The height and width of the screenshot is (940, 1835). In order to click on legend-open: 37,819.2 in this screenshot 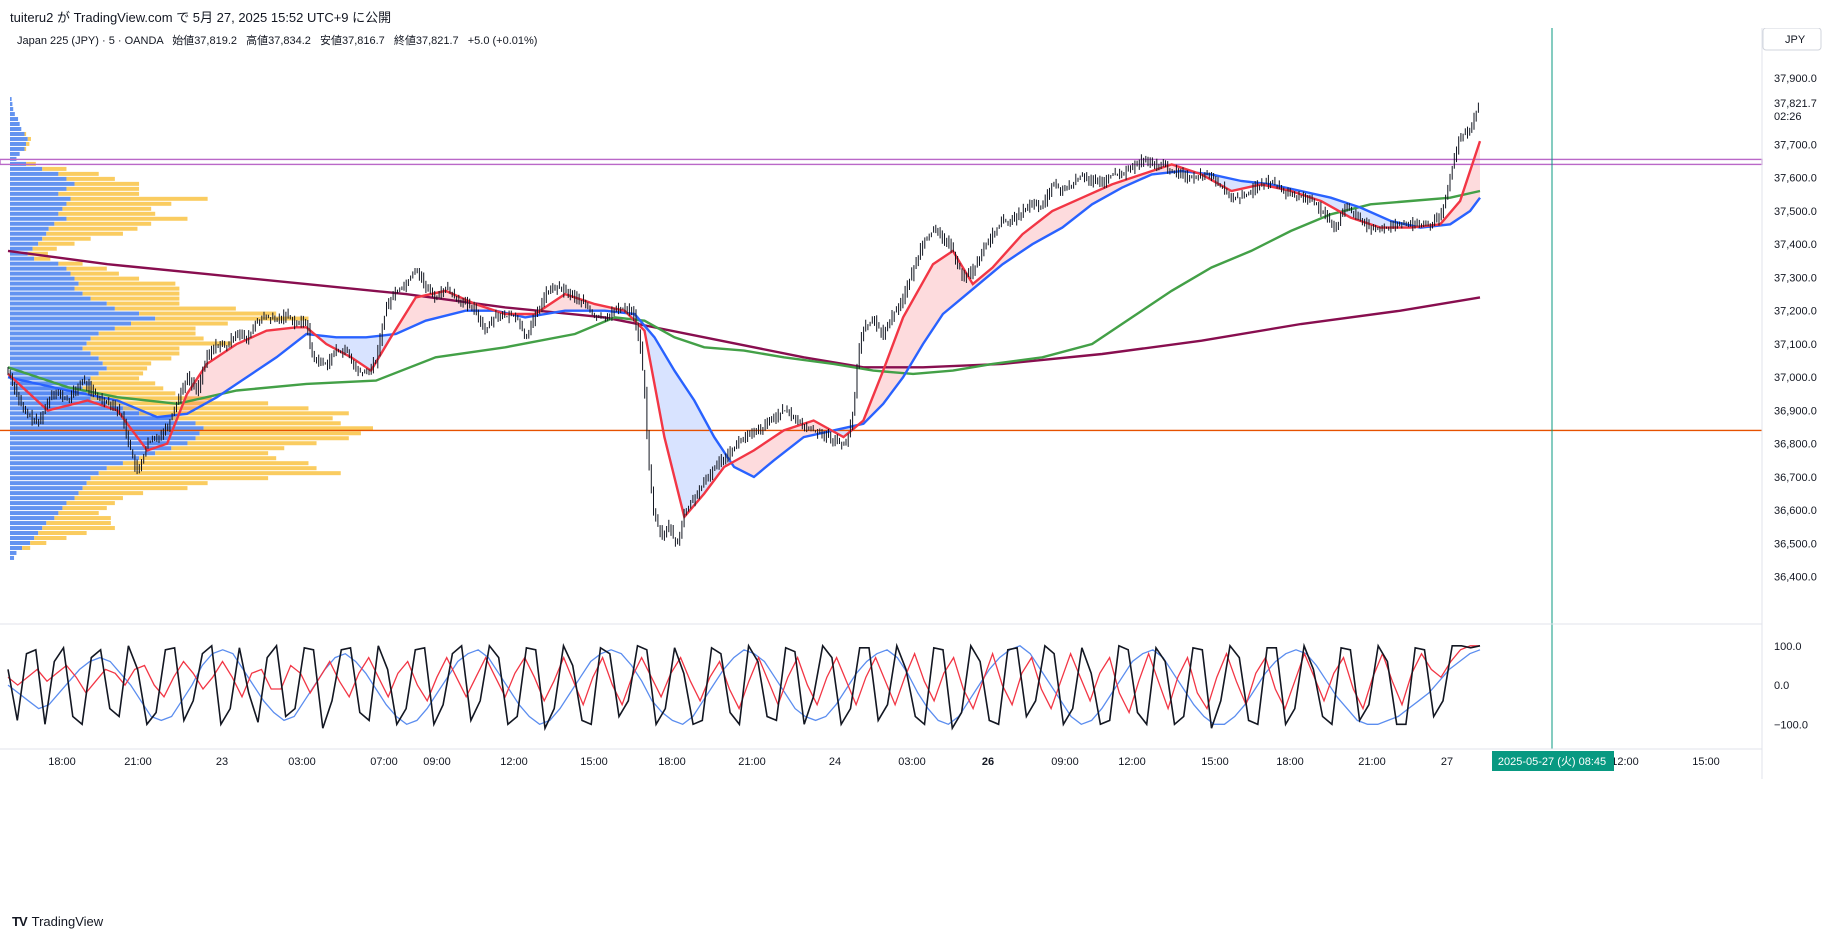, I will do `click(215, 41)`.